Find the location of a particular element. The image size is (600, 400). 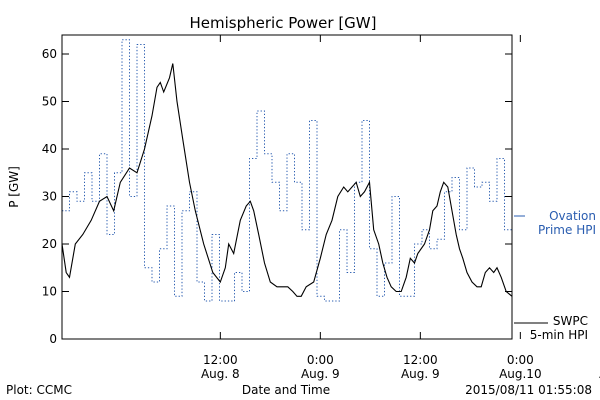

x-tick-label-date: Aug.10 is located at coordinates (520, 374).